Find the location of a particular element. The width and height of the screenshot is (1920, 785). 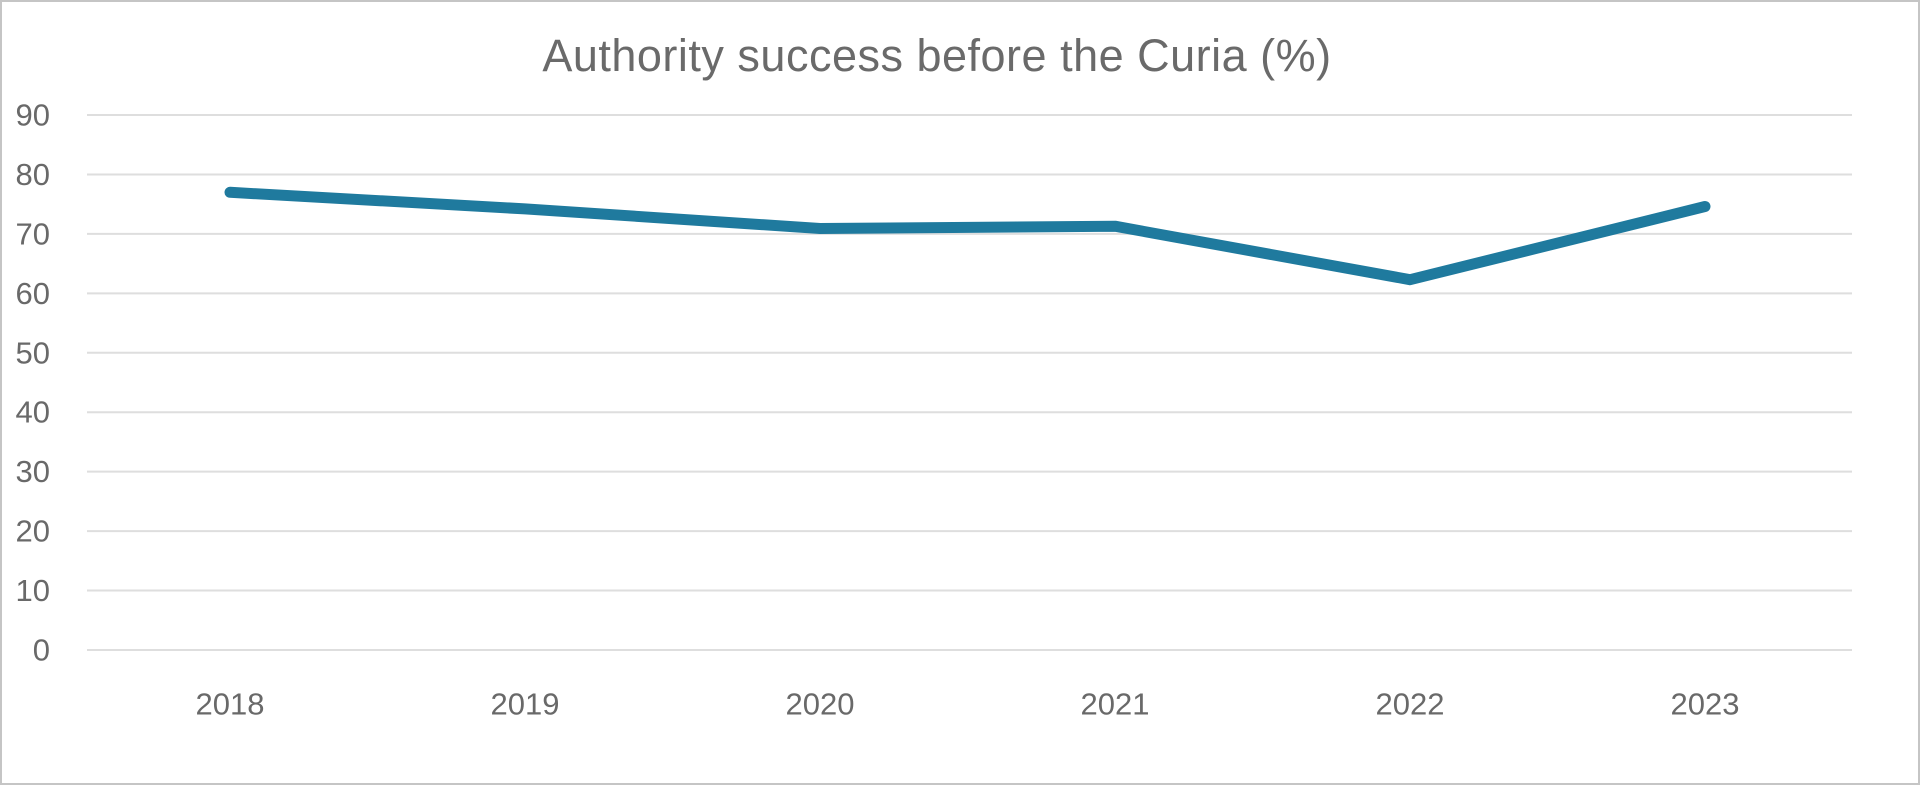

x-axis-tick-label: 2023 is located at coordinates (1705, 704).